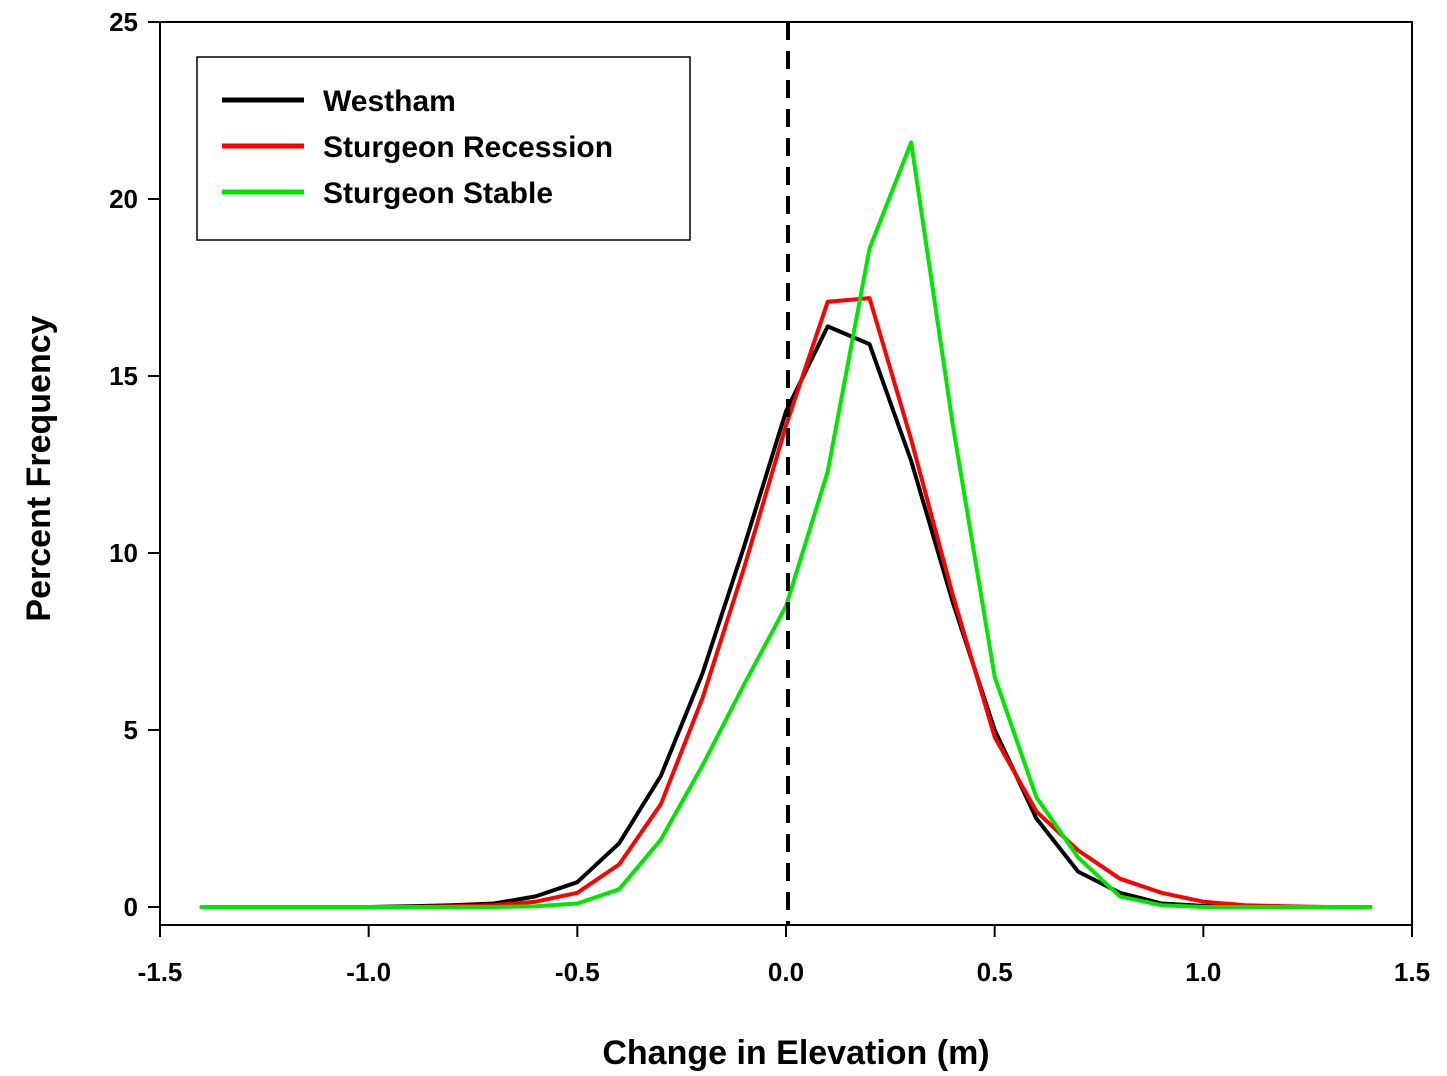 Image resolution: width=1447 pixels, height=1076 pixels. What do you see at coordinates (160, 972) in the screenshot?
I see `x-tick-label: -1.5` at bounding box center [160, 972].